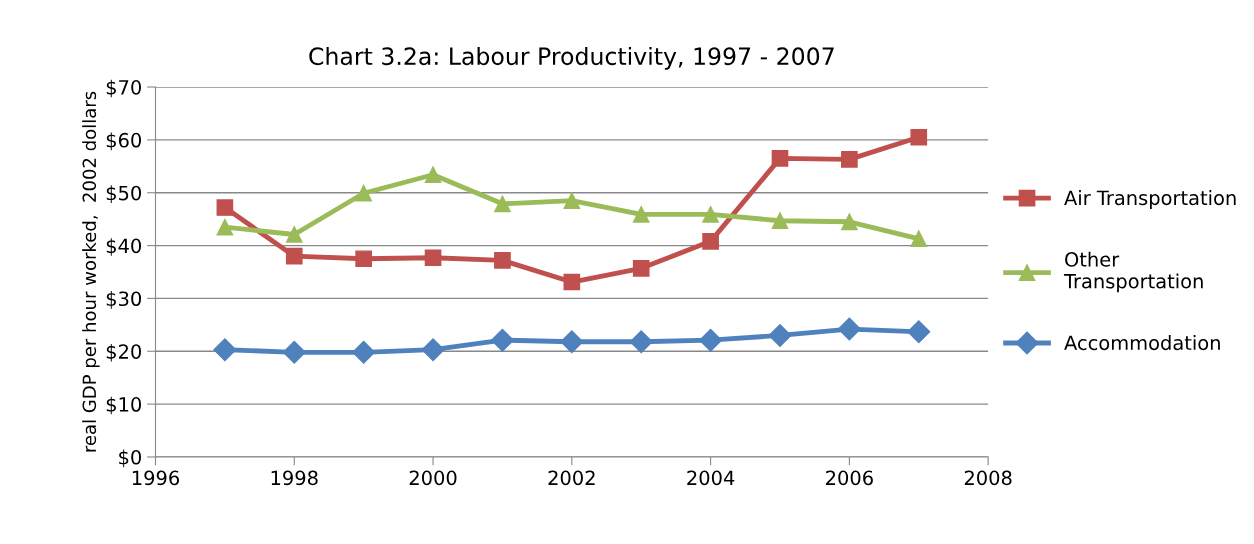  I want to click on y-tick-label: $10, so click(124, 405).